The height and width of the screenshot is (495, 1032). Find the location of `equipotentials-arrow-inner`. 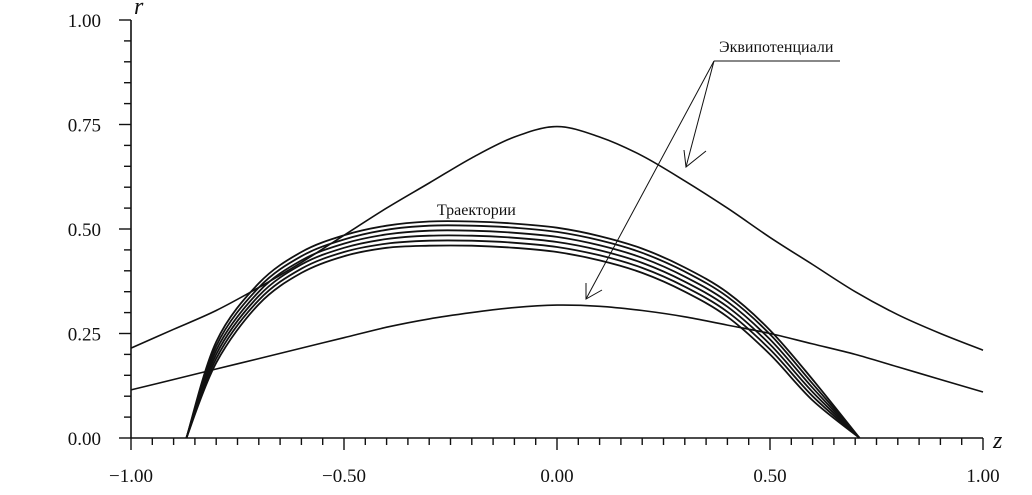

equipotentials-arrow-inner is located at coordinates (650, 180).